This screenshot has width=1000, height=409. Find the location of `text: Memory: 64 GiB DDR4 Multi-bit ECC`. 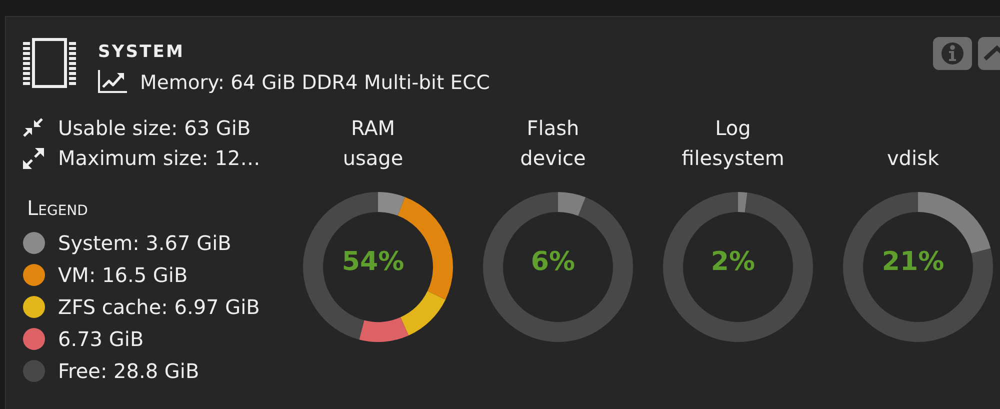

text: Memory: 64 GiB DDR4 Multi-bit ECC is located at coordinates (315, 82).